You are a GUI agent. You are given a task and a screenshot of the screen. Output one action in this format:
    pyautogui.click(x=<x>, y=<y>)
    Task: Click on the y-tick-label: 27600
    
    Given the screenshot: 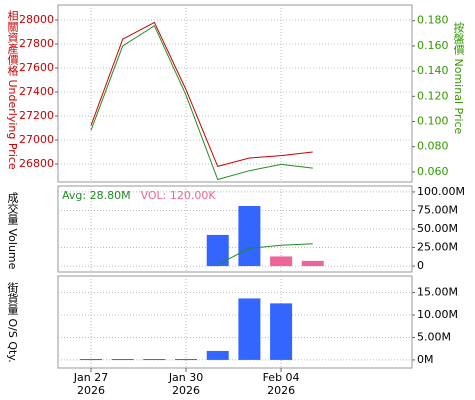 What is the action you would take?
    pyautogui.click(x=36, y=67)
    